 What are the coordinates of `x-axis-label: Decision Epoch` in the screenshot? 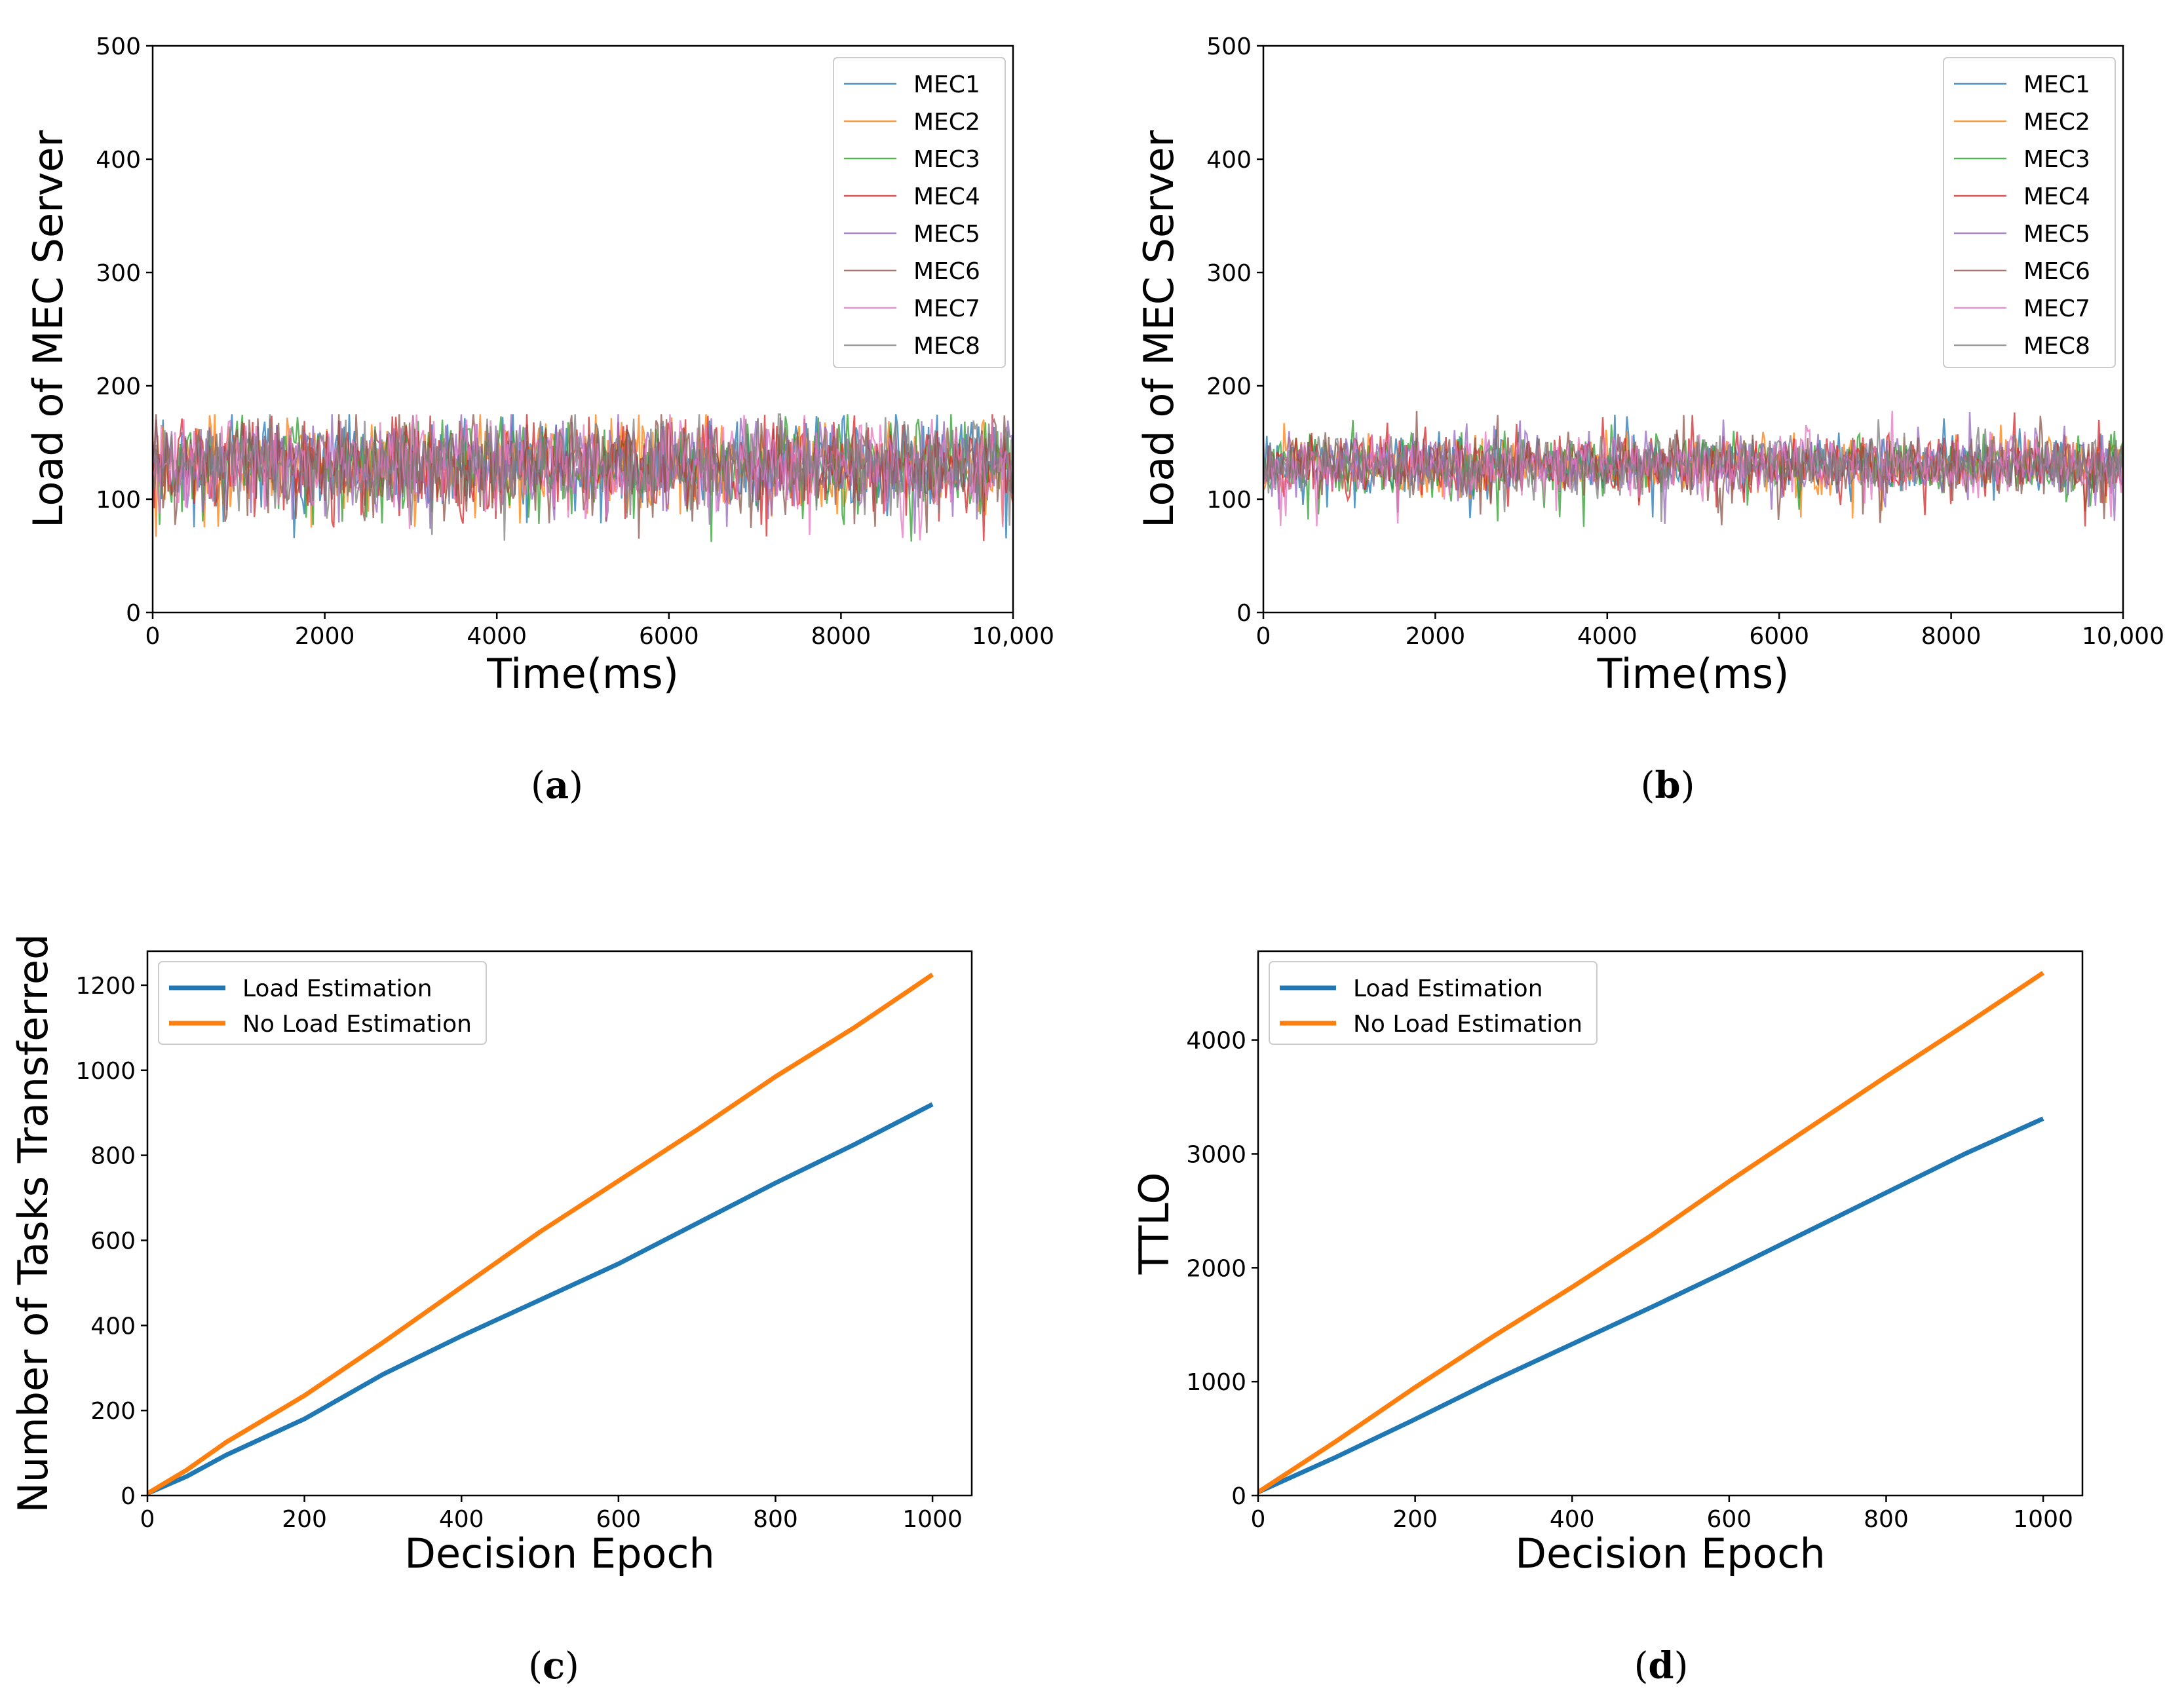 It's located at (1670, 1553).